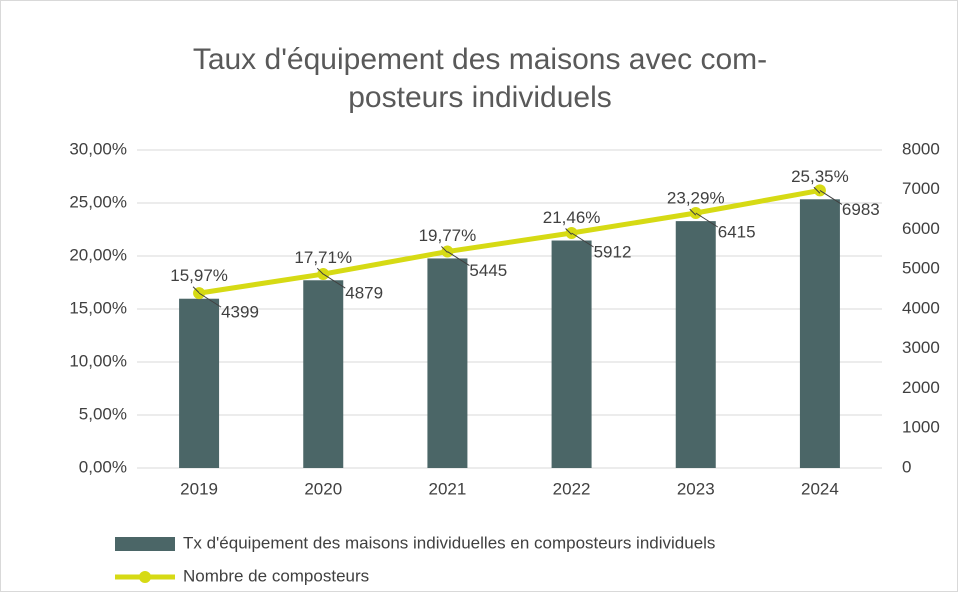 The image size is (960, 592). I want to click on data-label: 17,71%, so click(323, 257).